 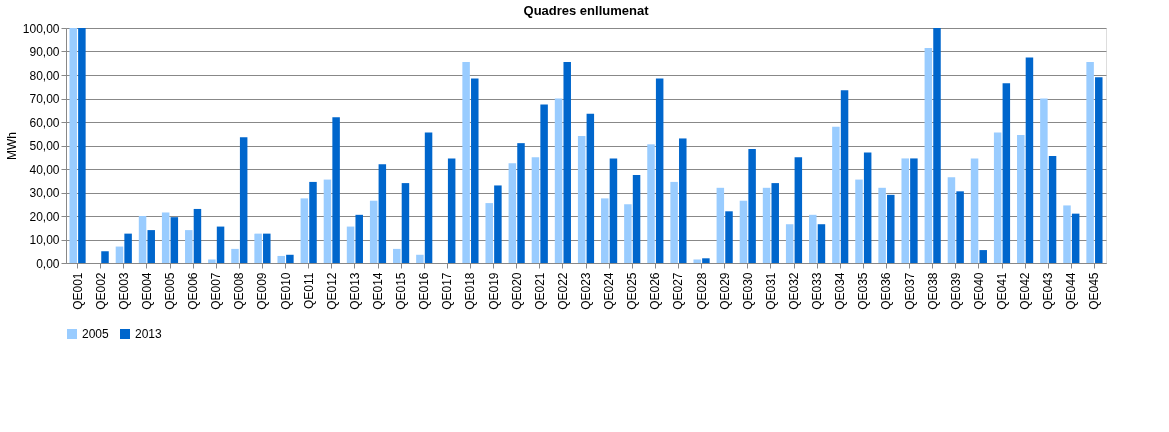 I want to click on y-tick-label: 90,00, so click(x=44, y=52).